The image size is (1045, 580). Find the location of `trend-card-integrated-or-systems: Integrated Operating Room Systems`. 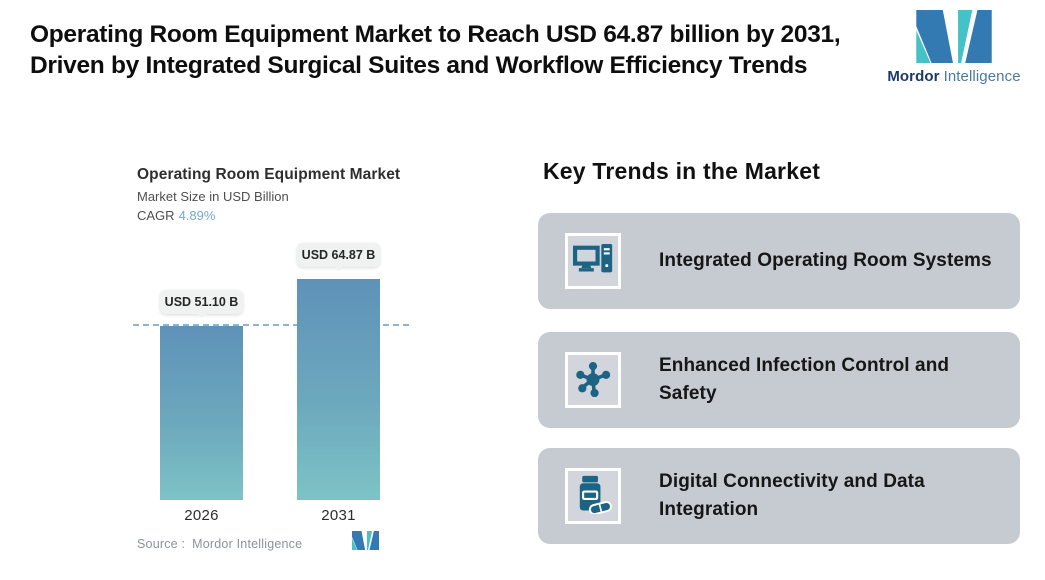

trend-card-integrated-or-systems: Integrated Operating Room Systems is located at coordinates (779, 261).